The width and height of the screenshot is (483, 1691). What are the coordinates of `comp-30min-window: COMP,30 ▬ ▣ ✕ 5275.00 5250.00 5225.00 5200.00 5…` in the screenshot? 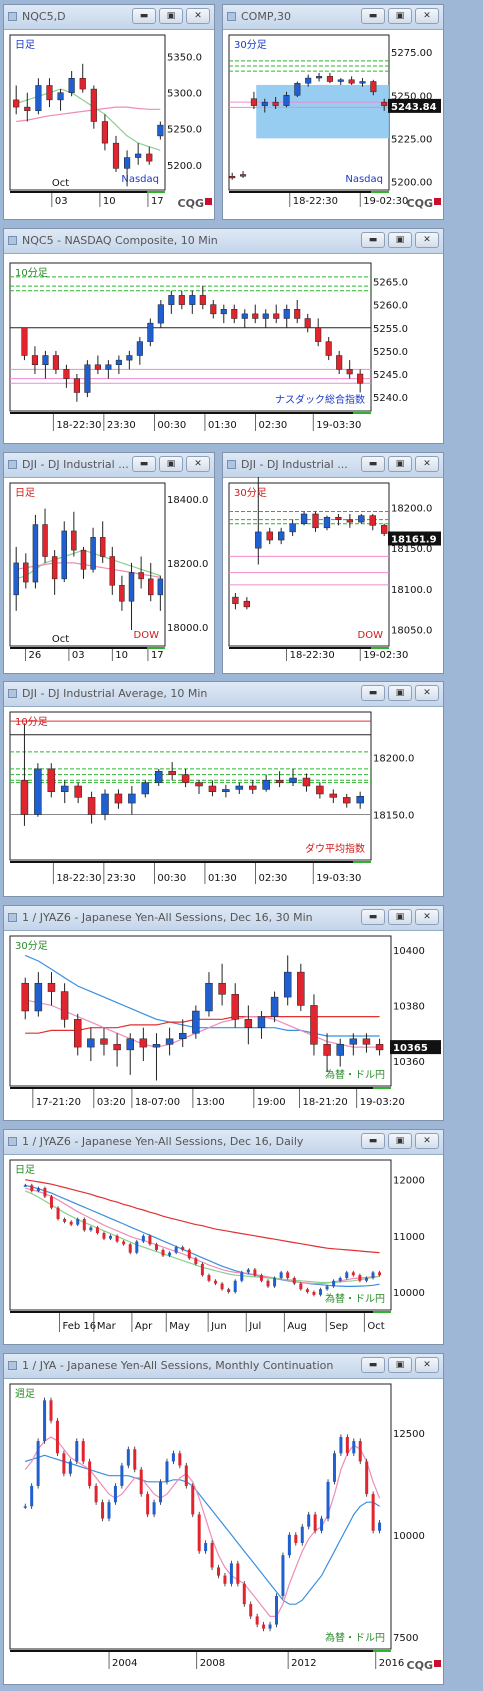 It's located at (333, 112).